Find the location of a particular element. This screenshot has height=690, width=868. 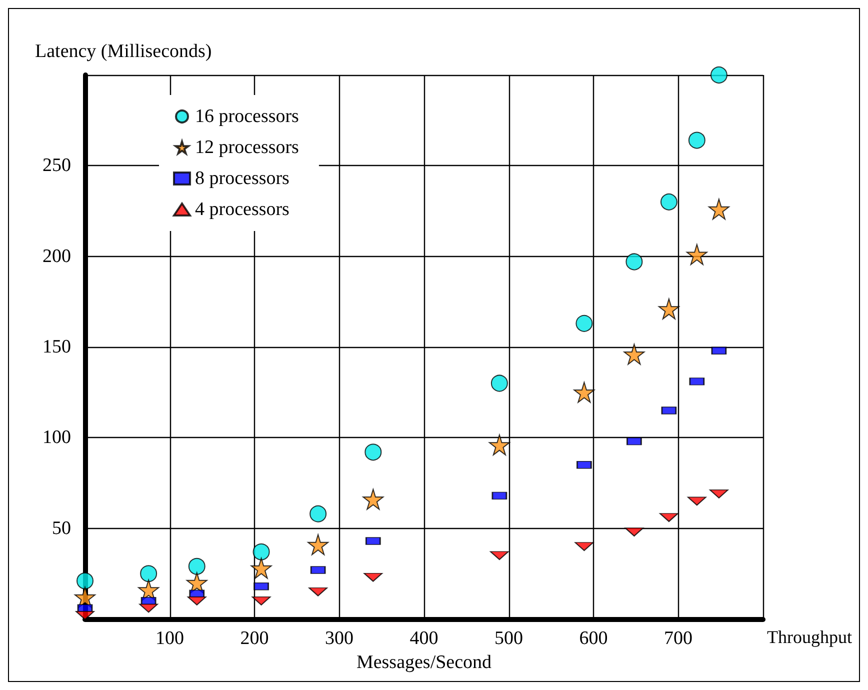

y-tick-label: 50 is located at coordinates (61, 528).